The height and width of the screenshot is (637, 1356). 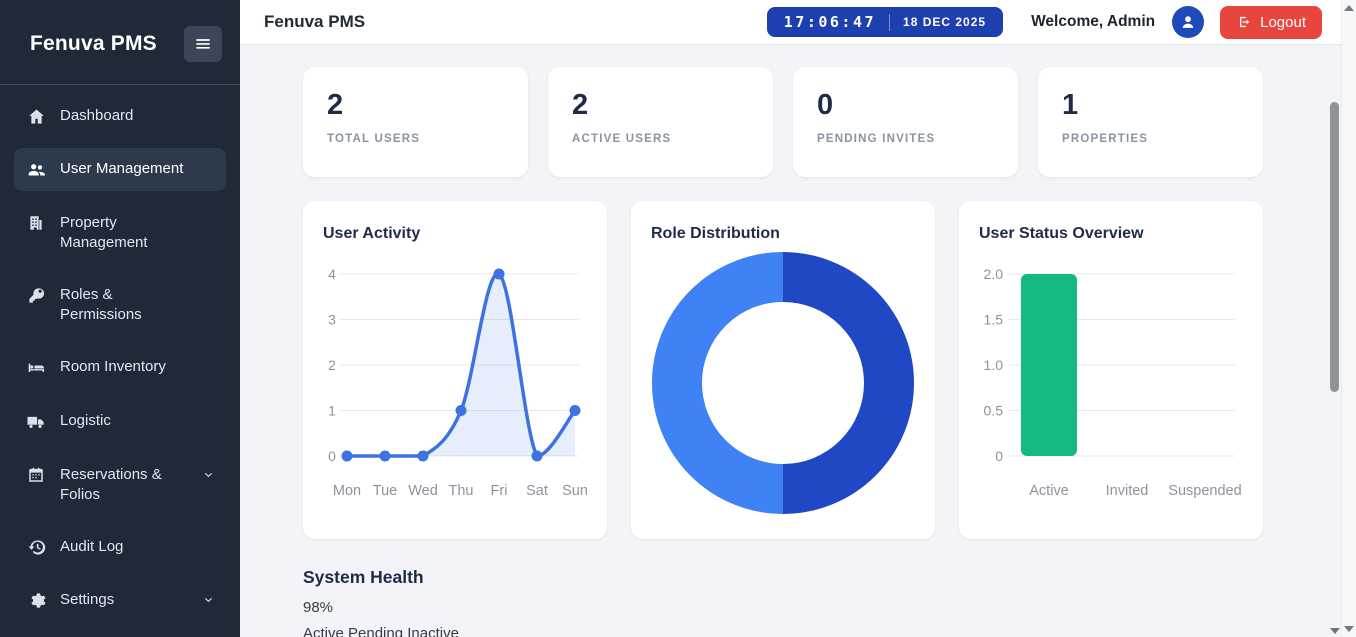 What do you see at coordinates (36, 475) in the screenshot?
I see `calendar-icon` at bounding box center [36, 475].